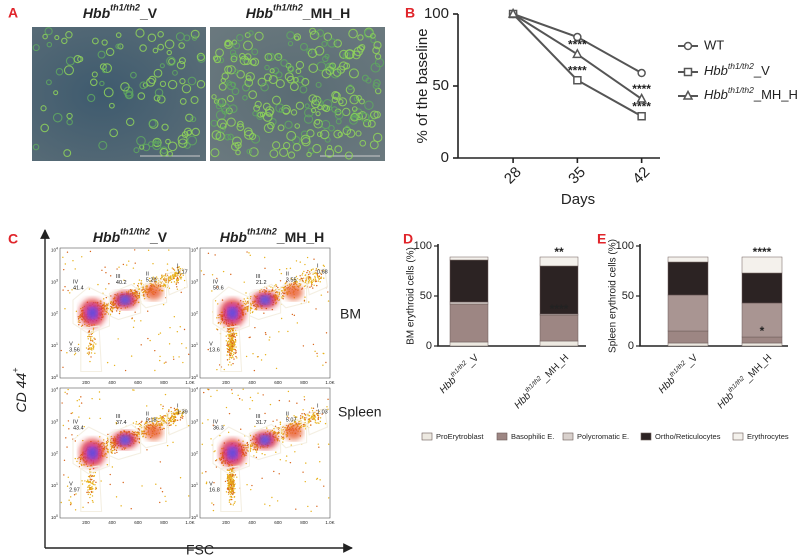 The image size is (797, 560). What do you see at coordinates (121, 283) in the screenshot?
I see `gate-percent: 40.2` at bounding box center [121, 283].